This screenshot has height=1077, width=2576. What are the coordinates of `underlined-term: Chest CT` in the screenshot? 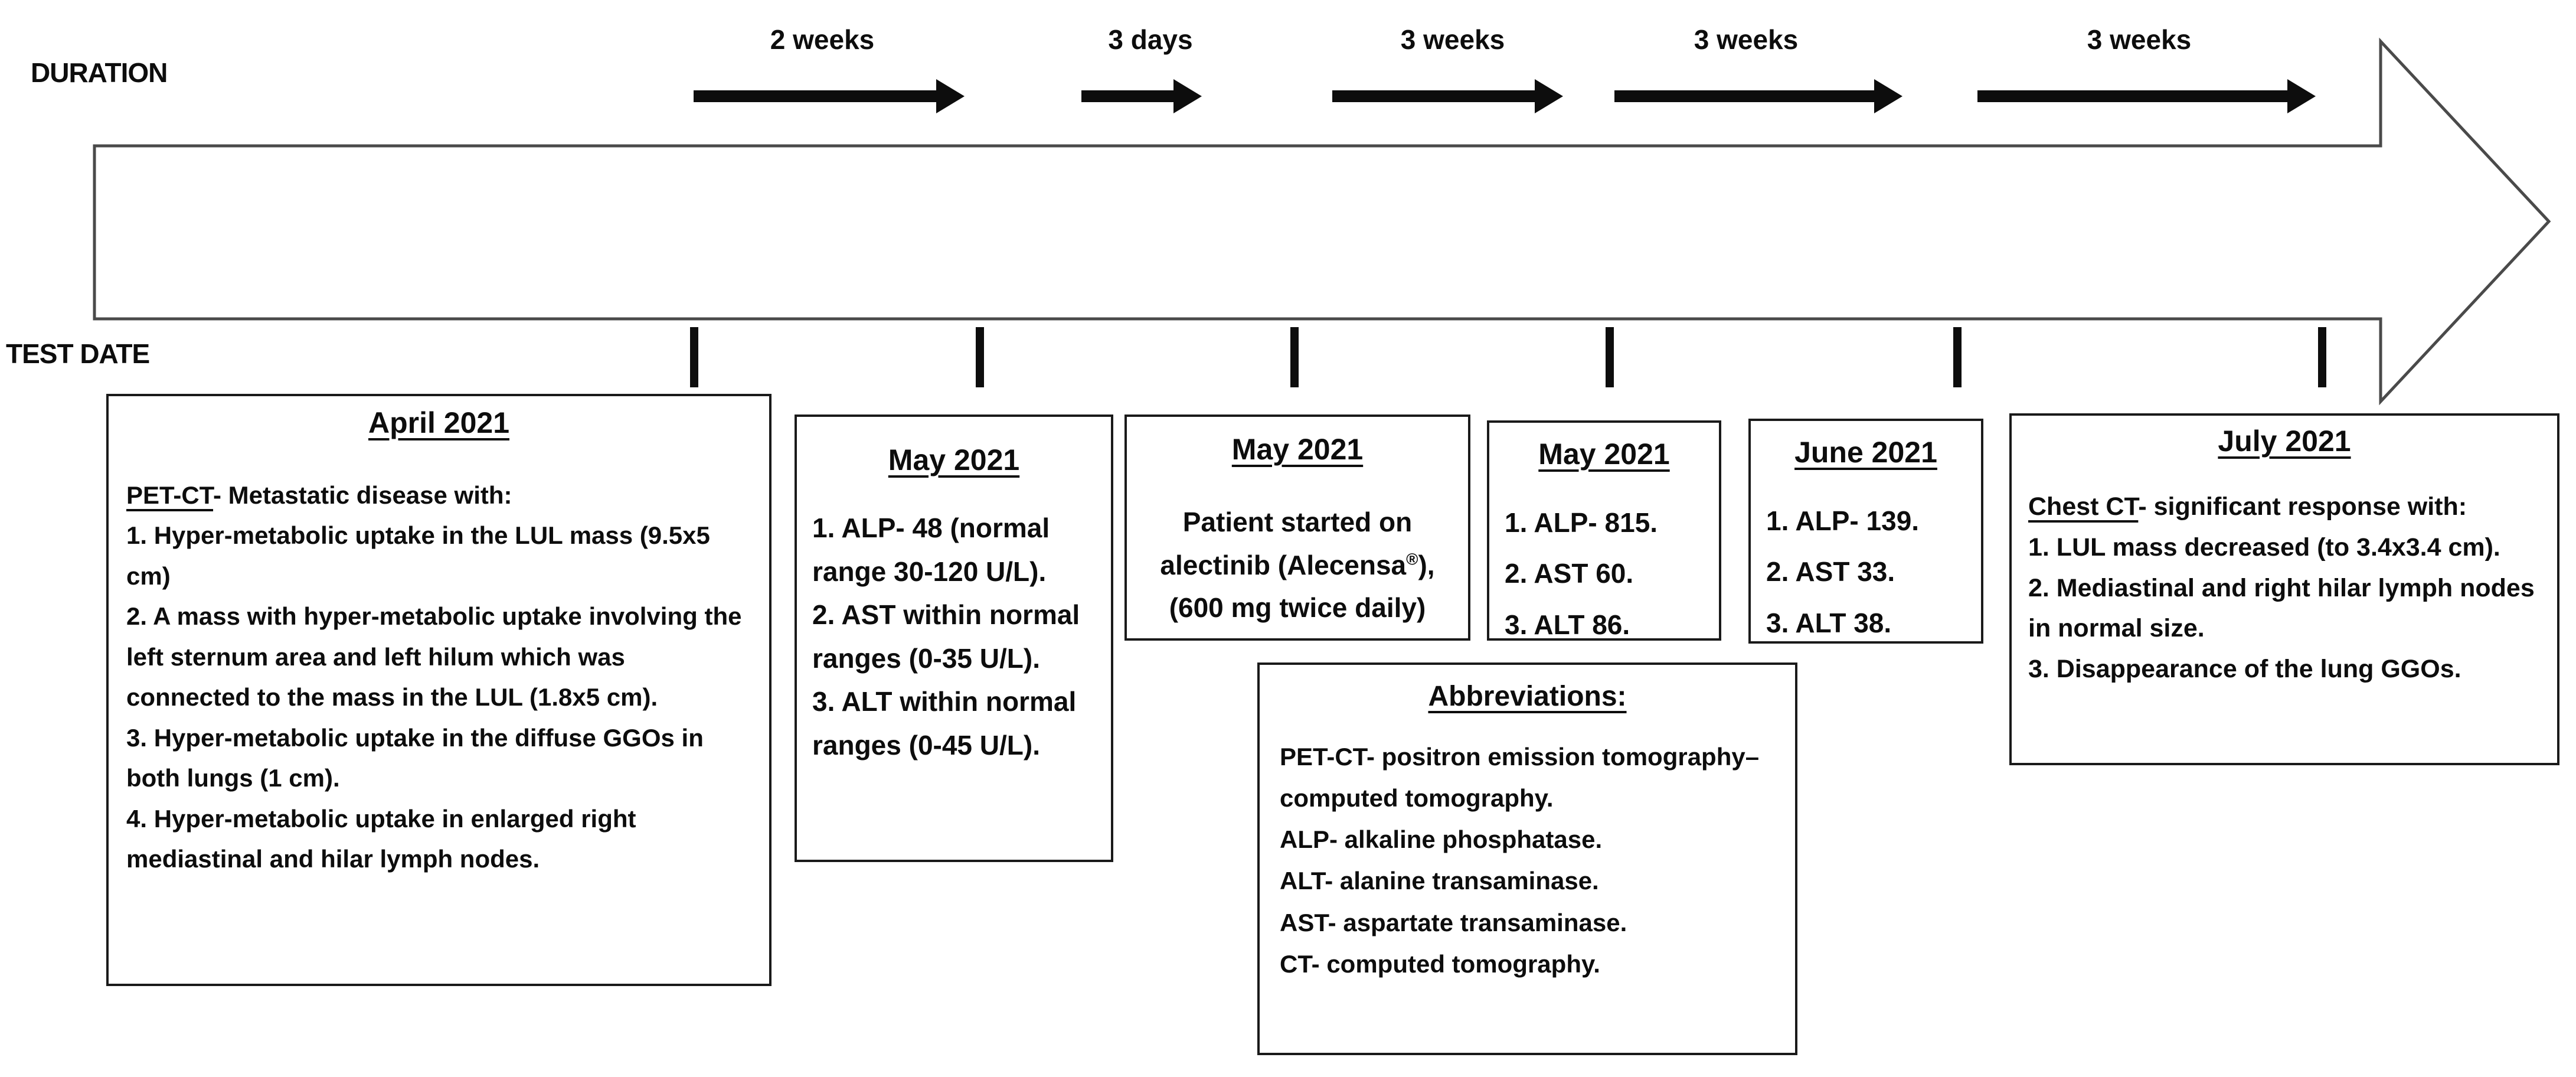 It's located at (2083, 506).